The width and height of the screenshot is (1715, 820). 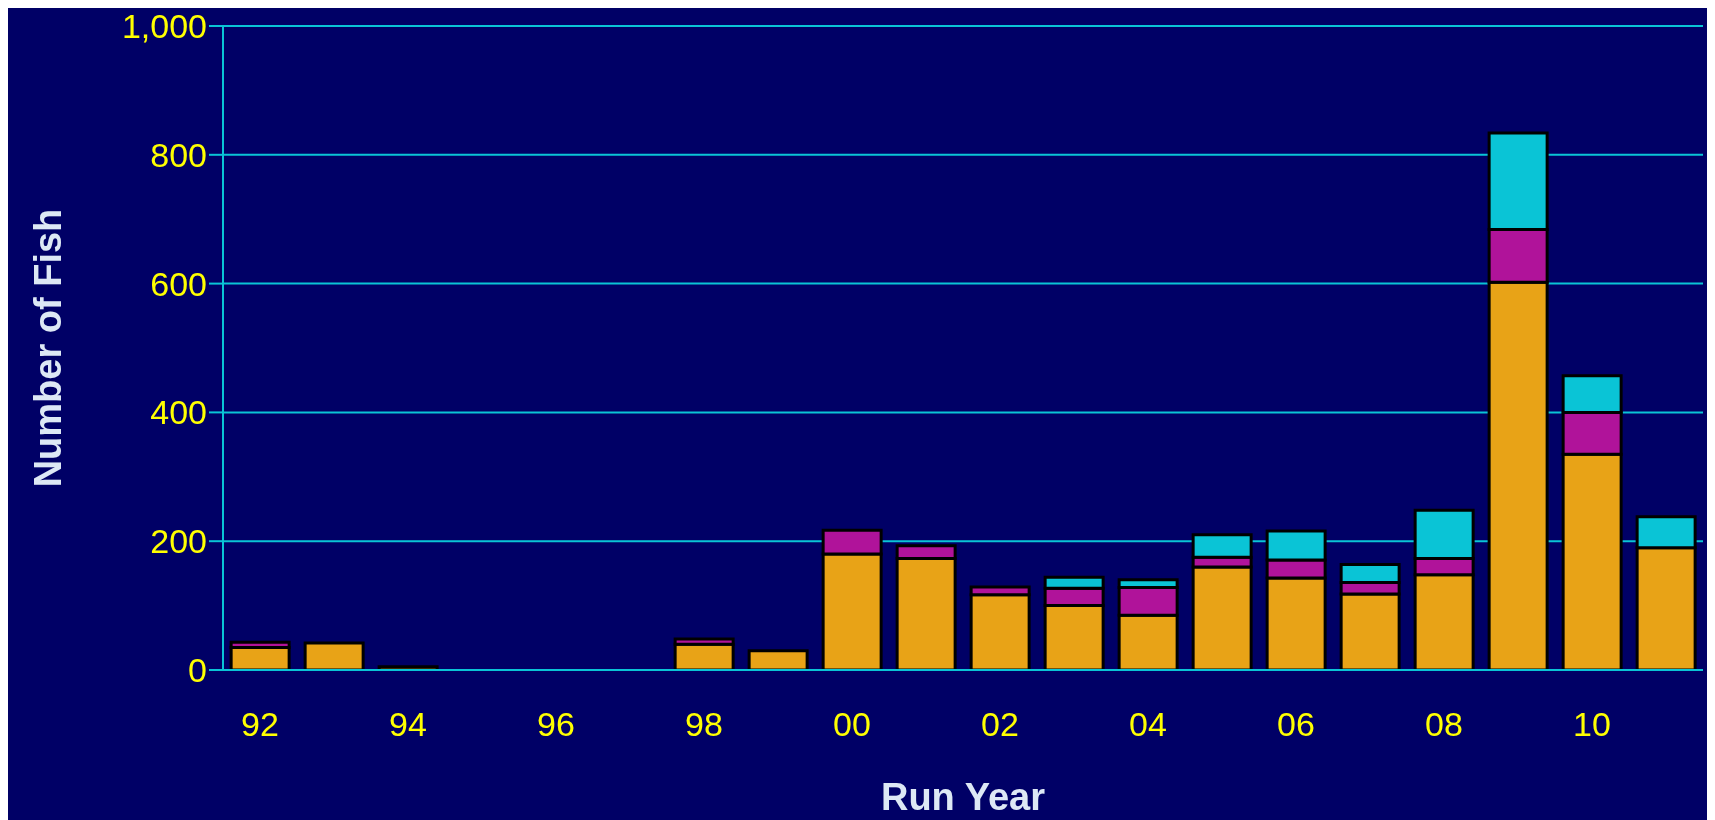 I want to click on x-tick-label: 04, so click(x=1148, y=724).